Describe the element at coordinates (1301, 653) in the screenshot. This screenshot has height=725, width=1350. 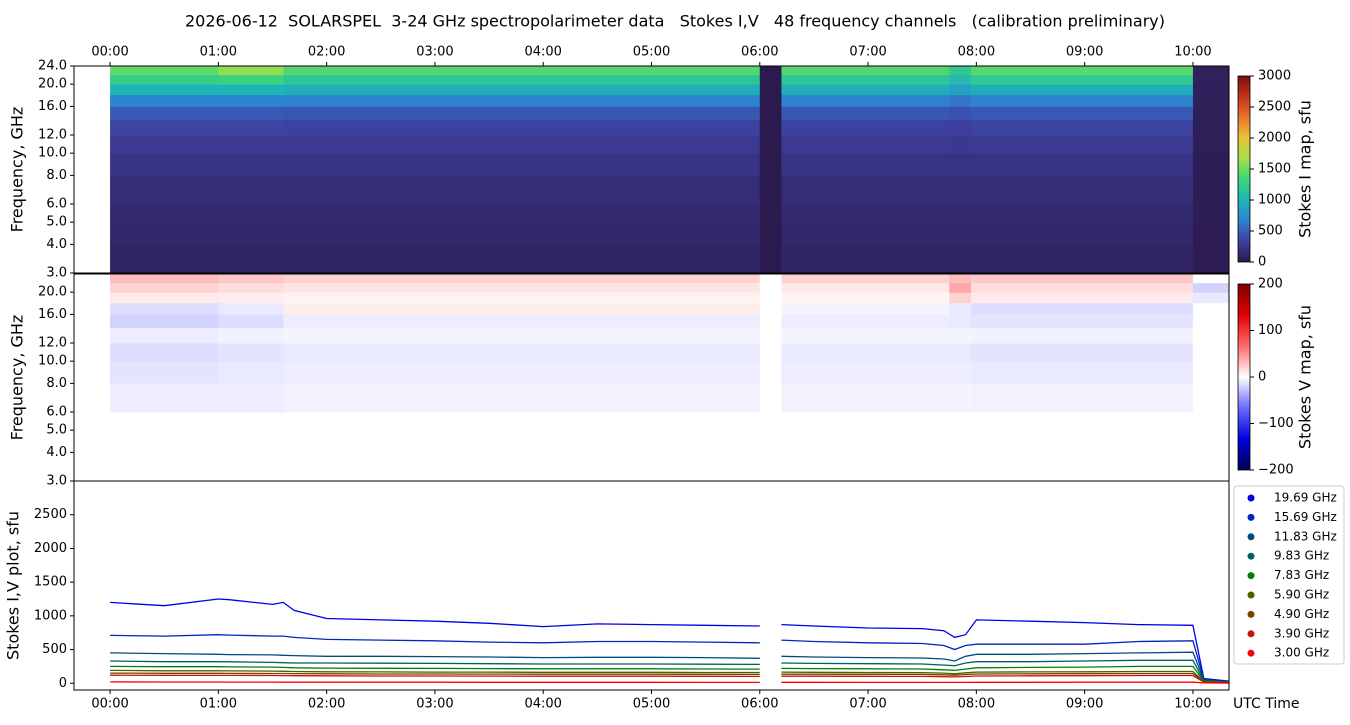
I see `legend-label: 3.00 GHz` at that location.